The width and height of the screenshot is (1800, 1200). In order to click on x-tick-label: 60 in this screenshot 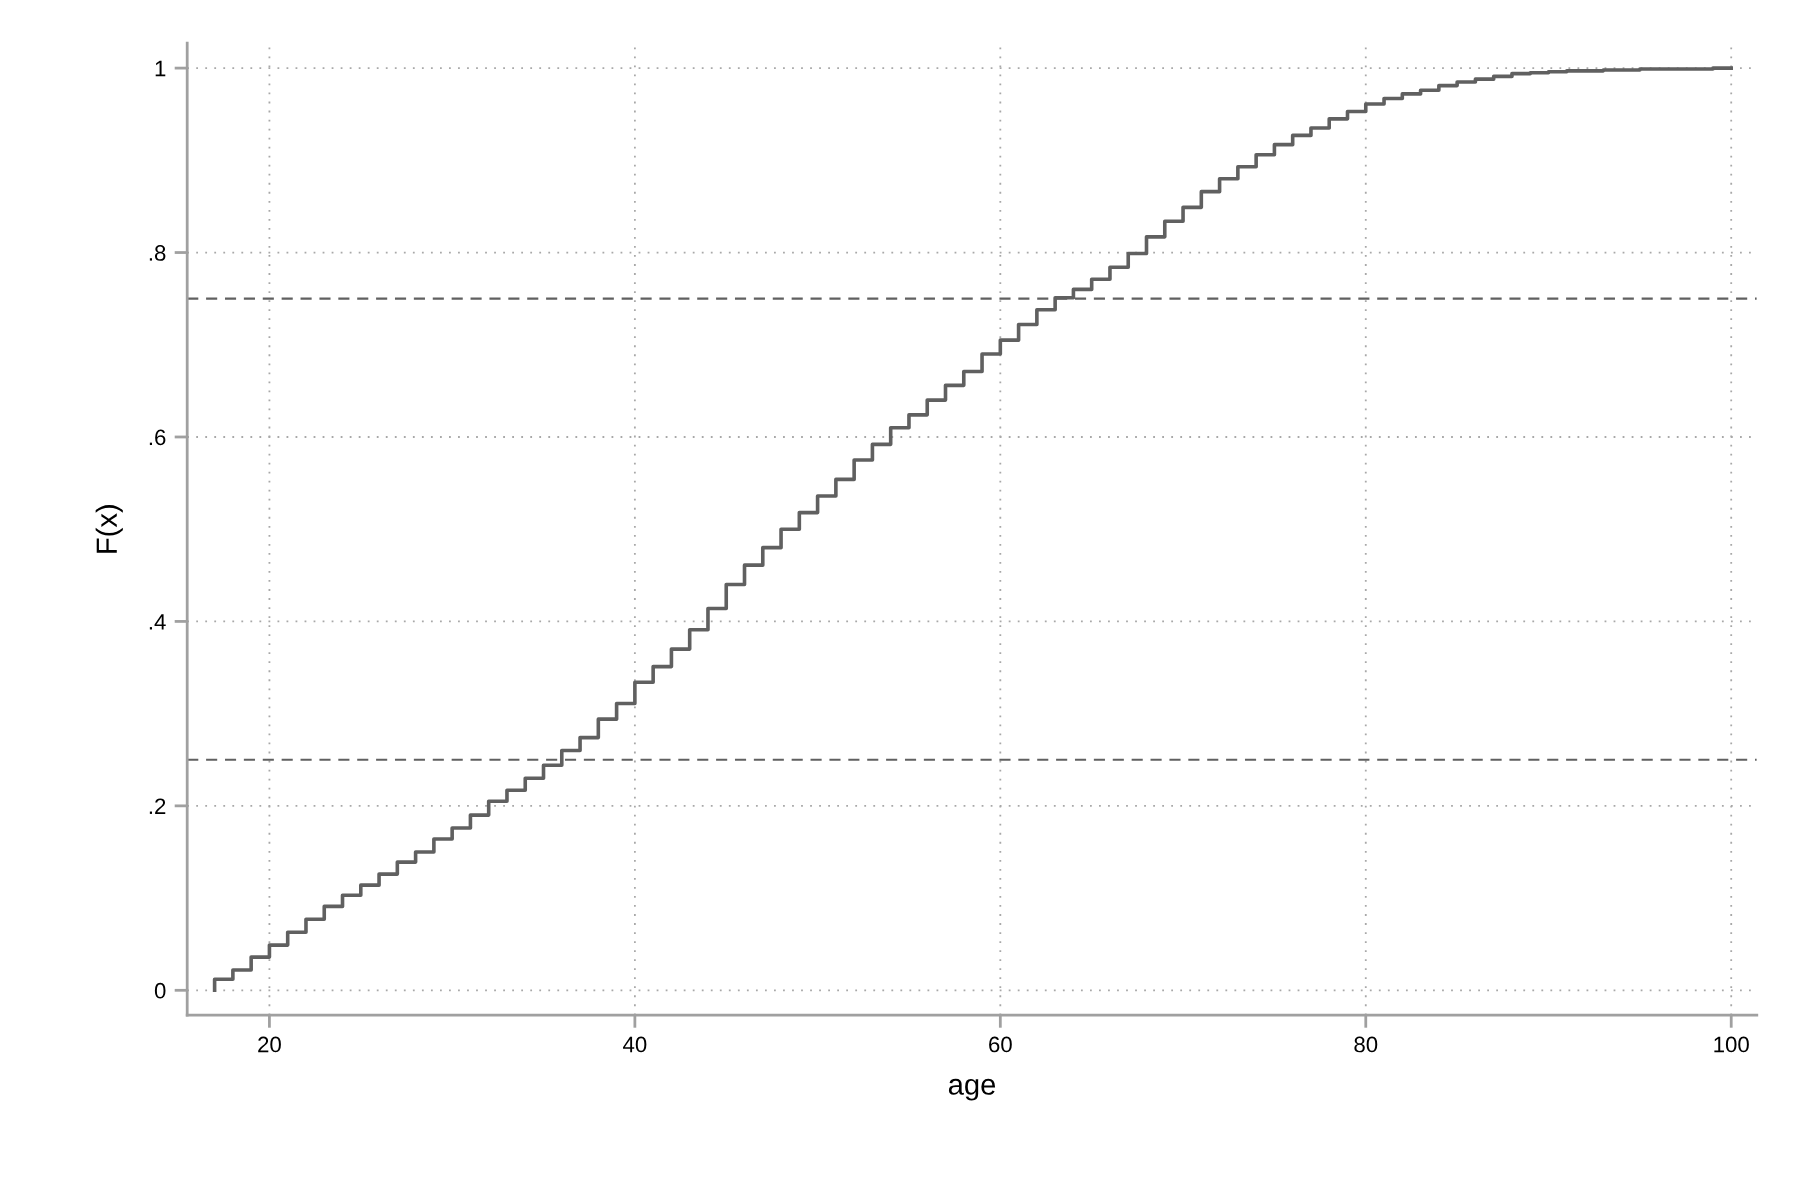, I will do `click(1000, 1044)`.